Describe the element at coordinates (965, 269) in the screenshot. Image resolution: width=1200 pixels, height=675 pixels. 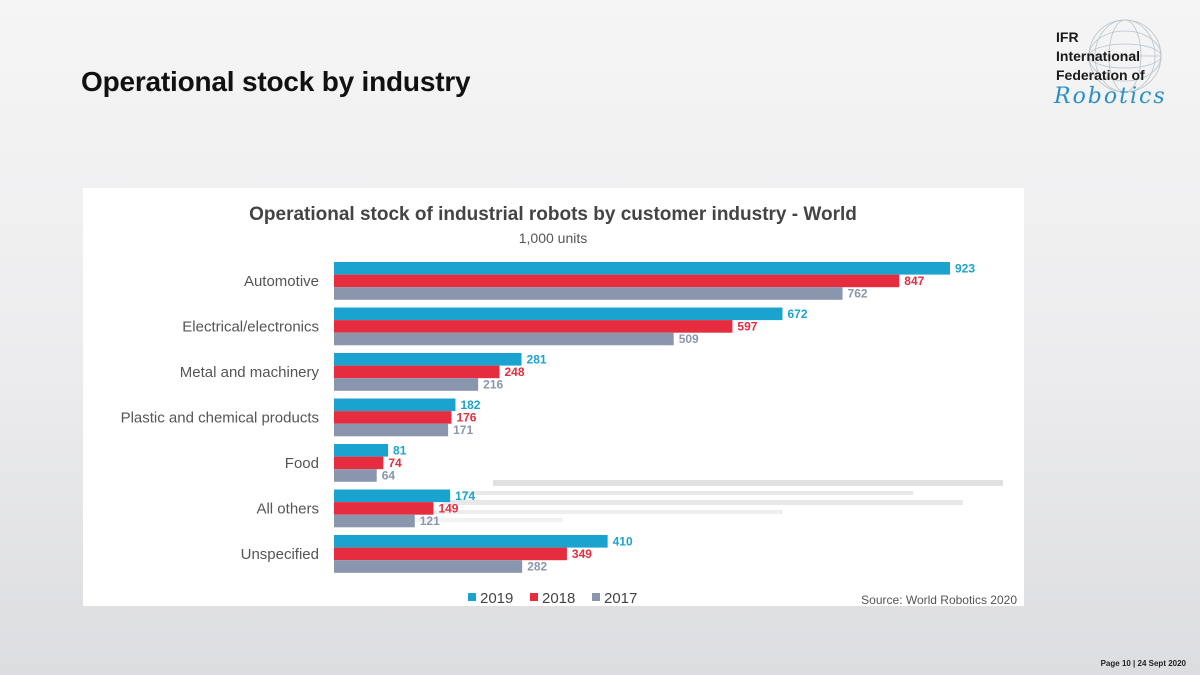
I see `data-label-2019: 923` at that location.